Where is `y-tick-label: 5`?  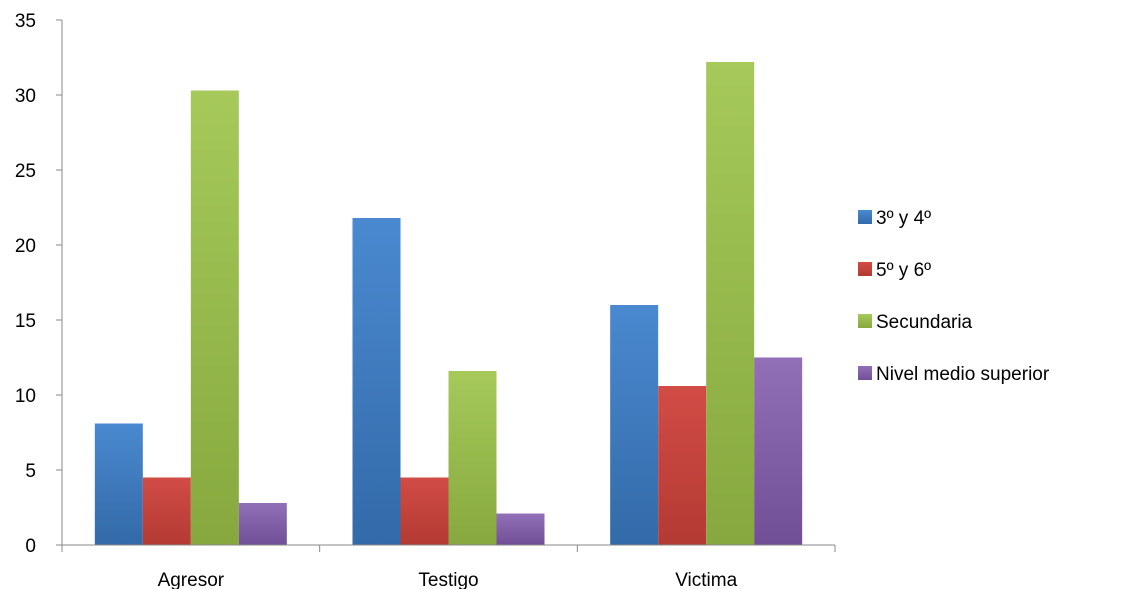 y-tick-label: 5 is located at coordinates (30, 471).